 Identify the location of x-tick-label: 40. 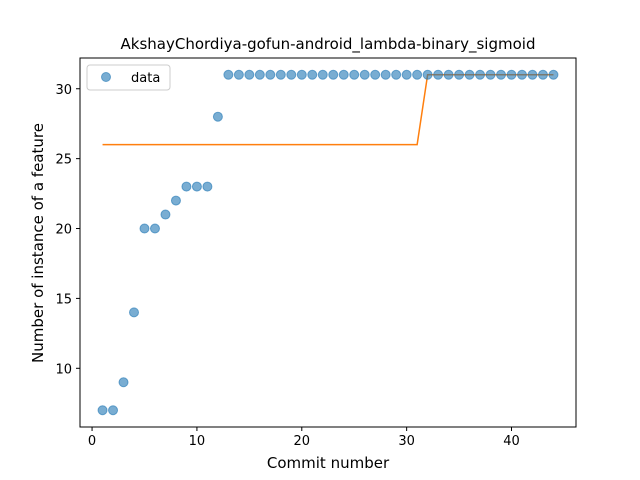
(511, 441).